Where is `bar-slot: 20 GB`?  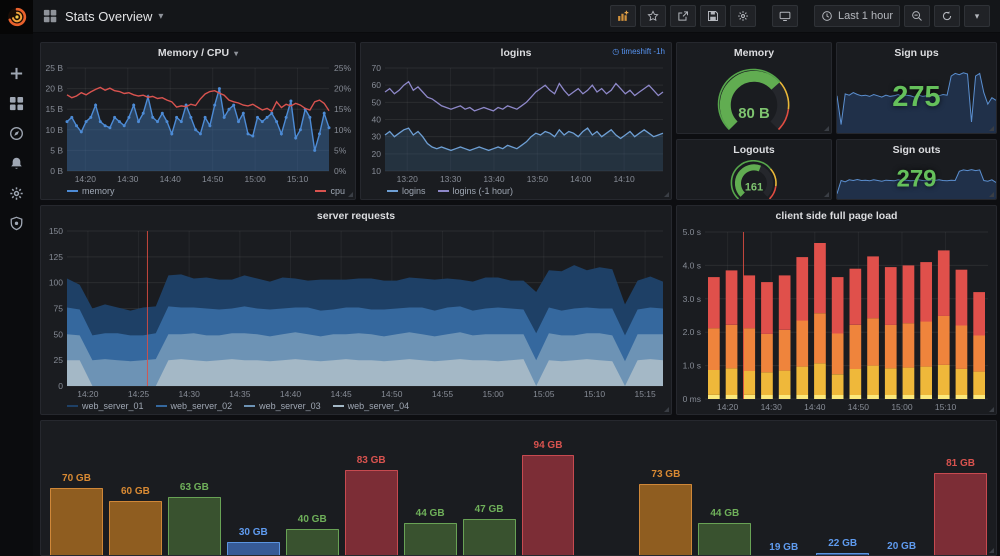 bar-slot: 20 GB is located at coordinates (901, 488).